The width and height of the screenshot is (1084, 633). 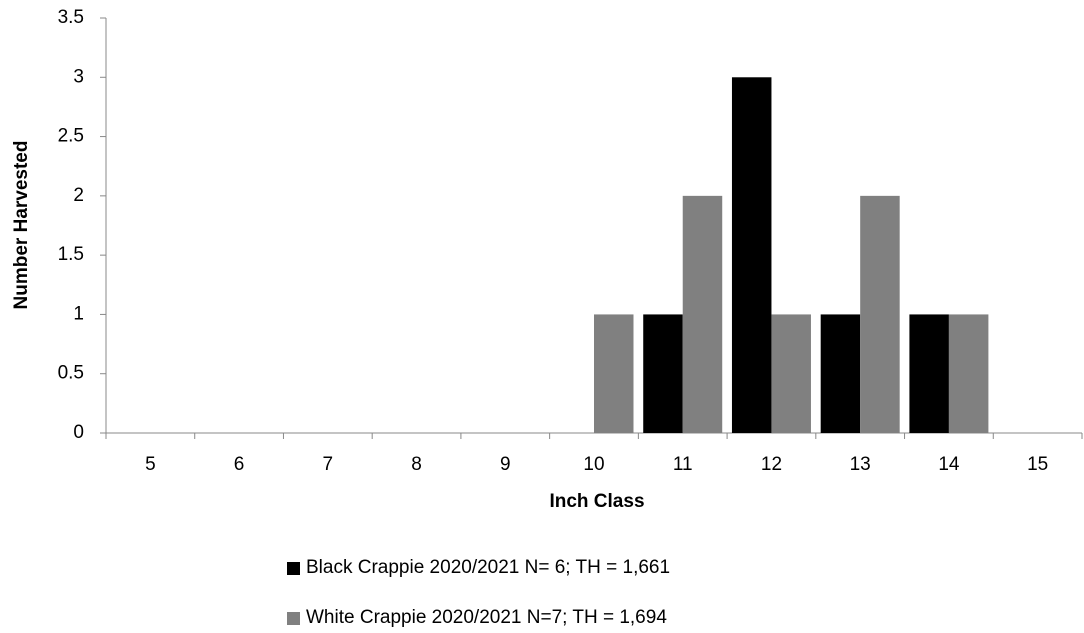 I want to click on y-tick-label: 3, so click(x=78, y=76).